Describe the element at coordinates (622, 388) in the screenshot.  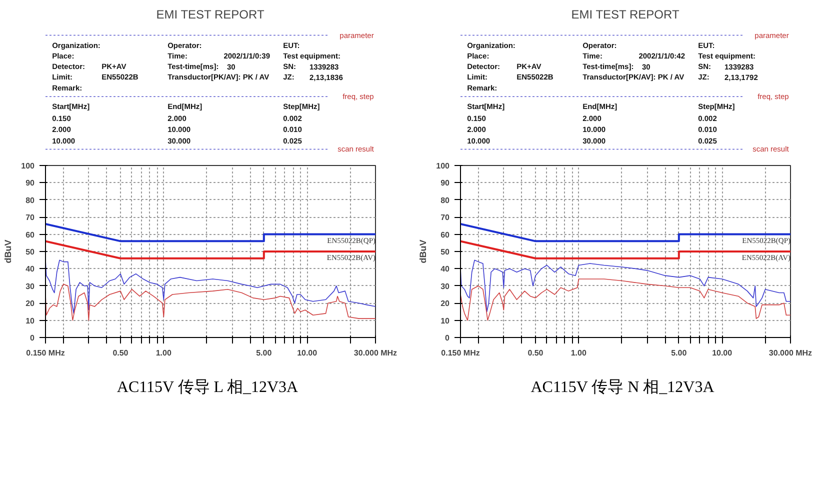
I see `text: AC115V 传导 N 相_12V3A` at that location.